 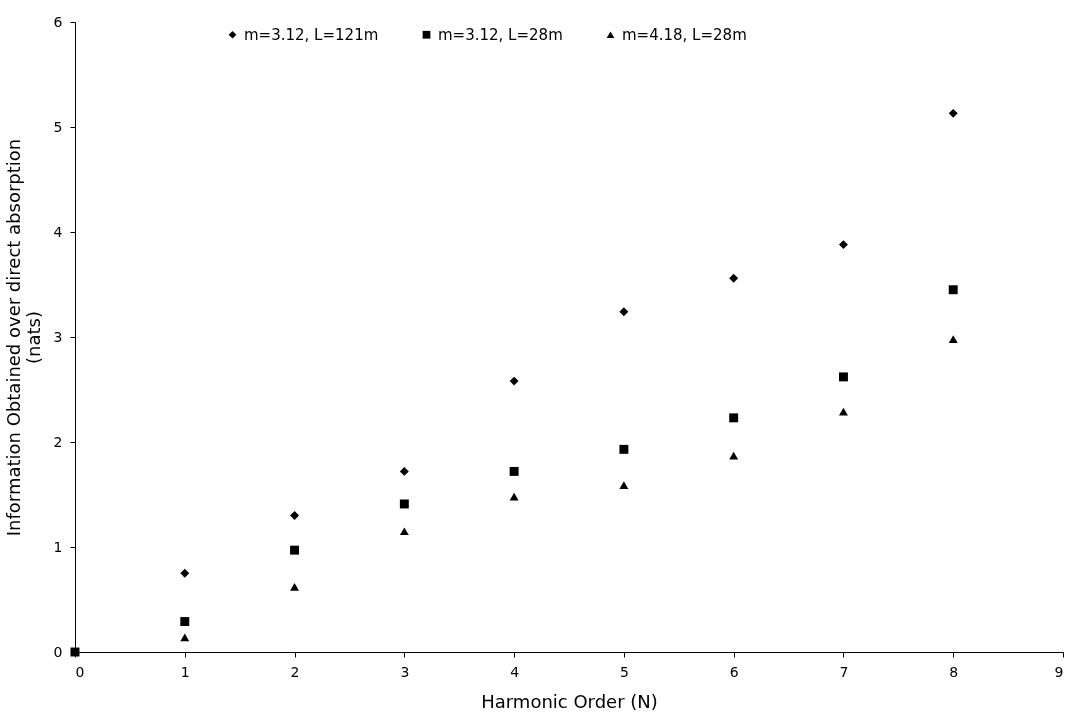 What do you see at coordinates (734, 671) in the screenshot?
I see `x-tick-label: 6` at bounding box center [734, 671].